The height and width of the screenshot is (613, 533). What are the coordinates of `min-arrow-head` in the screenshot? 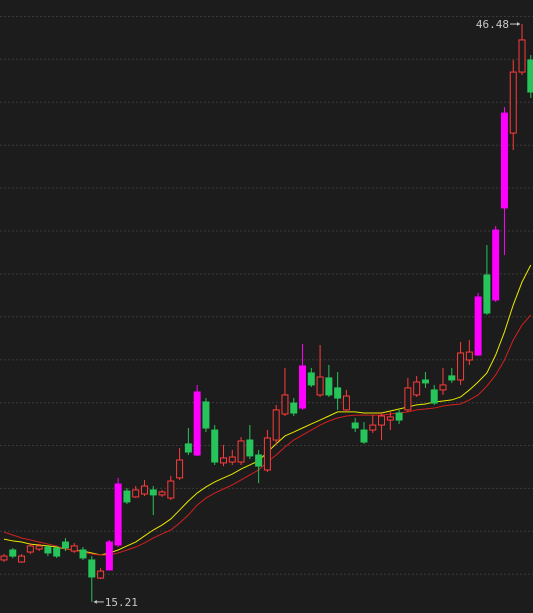 It's located at (95, 601).